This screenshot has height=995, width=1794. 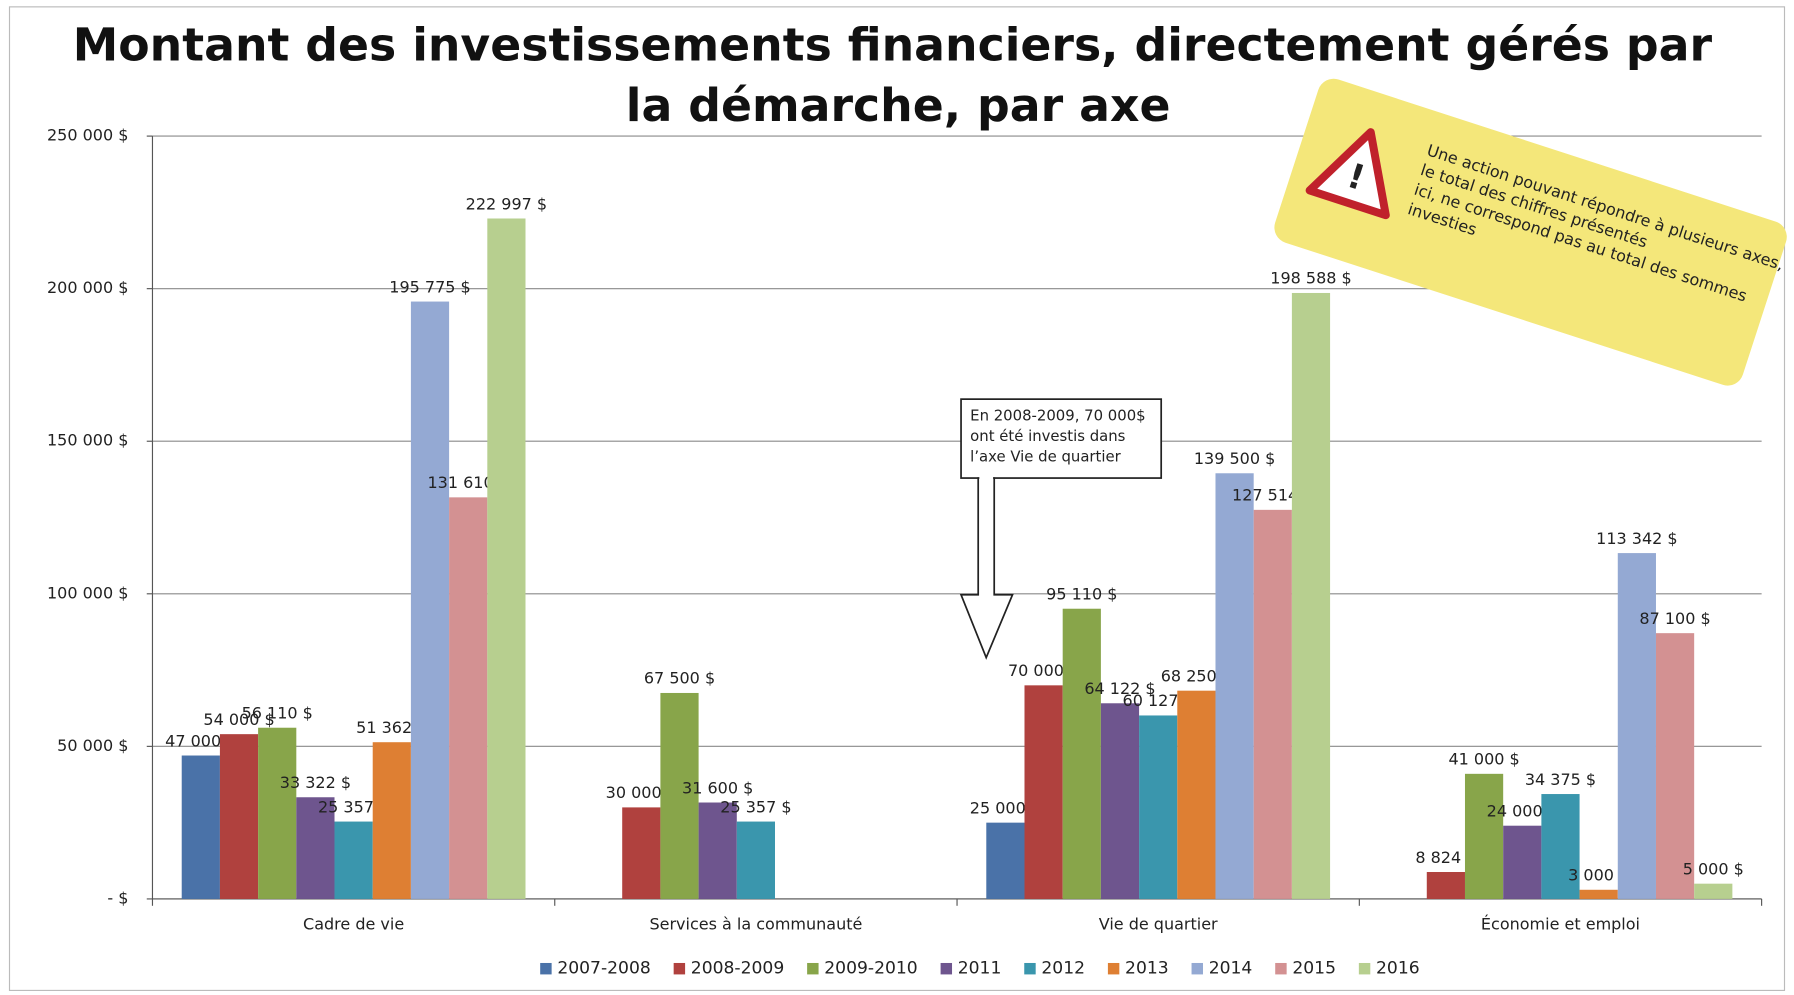 I want to click on value-label: 41 000 $, so click(x=1483, y=759).